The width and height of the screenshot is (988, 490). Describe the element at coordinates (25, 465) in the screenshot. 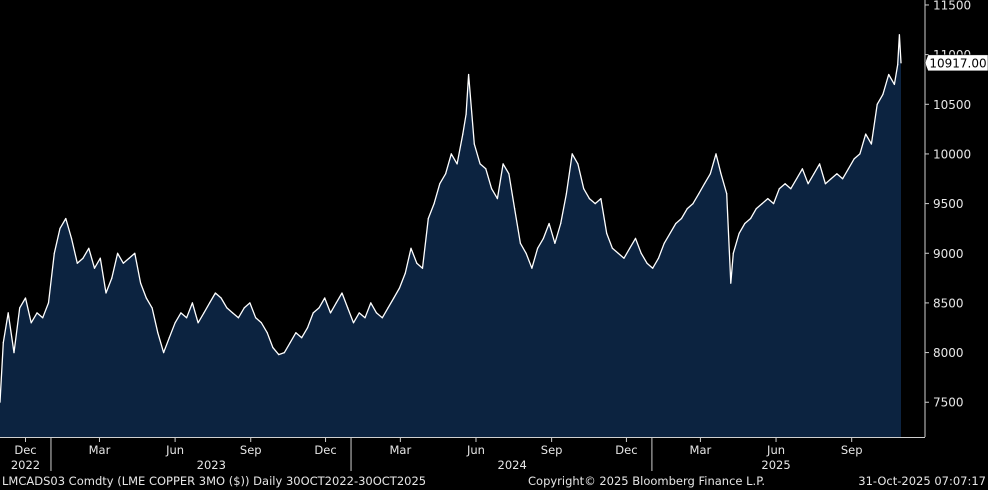

I see `x-year-label: 2022` at that location.